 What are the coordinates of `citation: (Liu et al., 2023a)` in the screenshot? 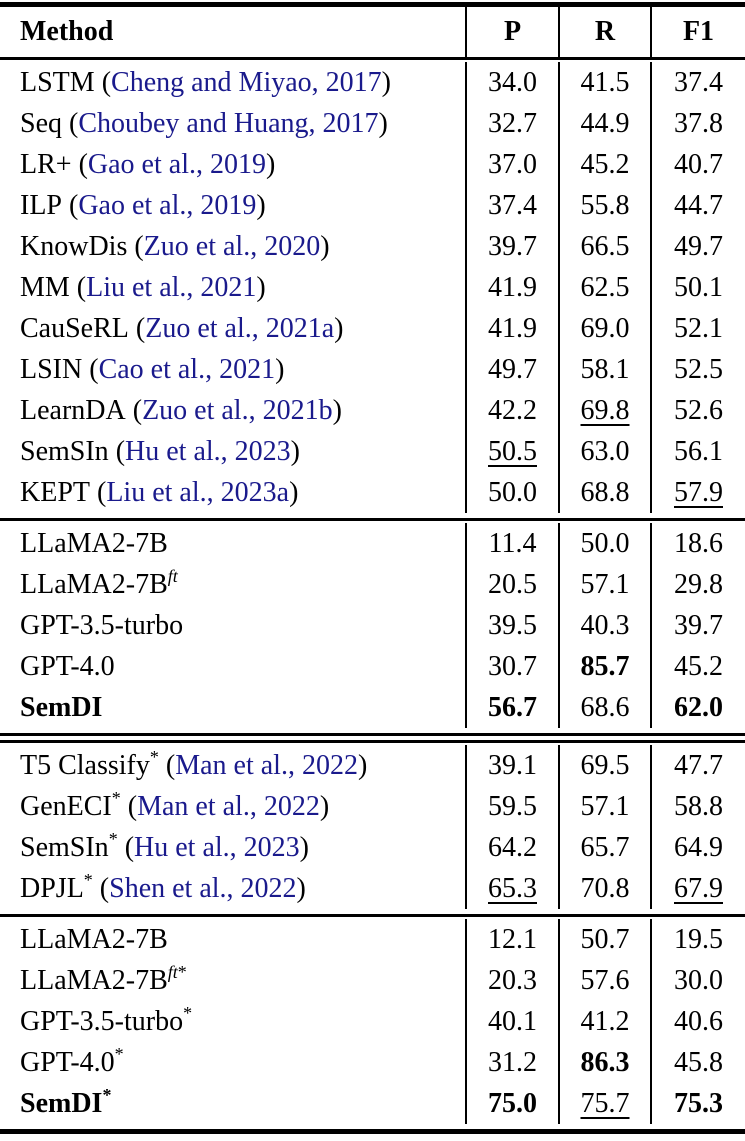 It's located at (197, 492).